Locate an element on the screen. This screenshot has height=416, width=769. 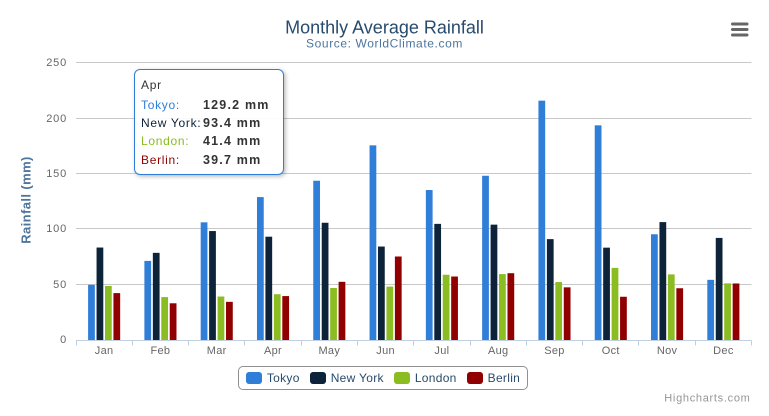
svg-text: May is located at coordinates (329, 351).